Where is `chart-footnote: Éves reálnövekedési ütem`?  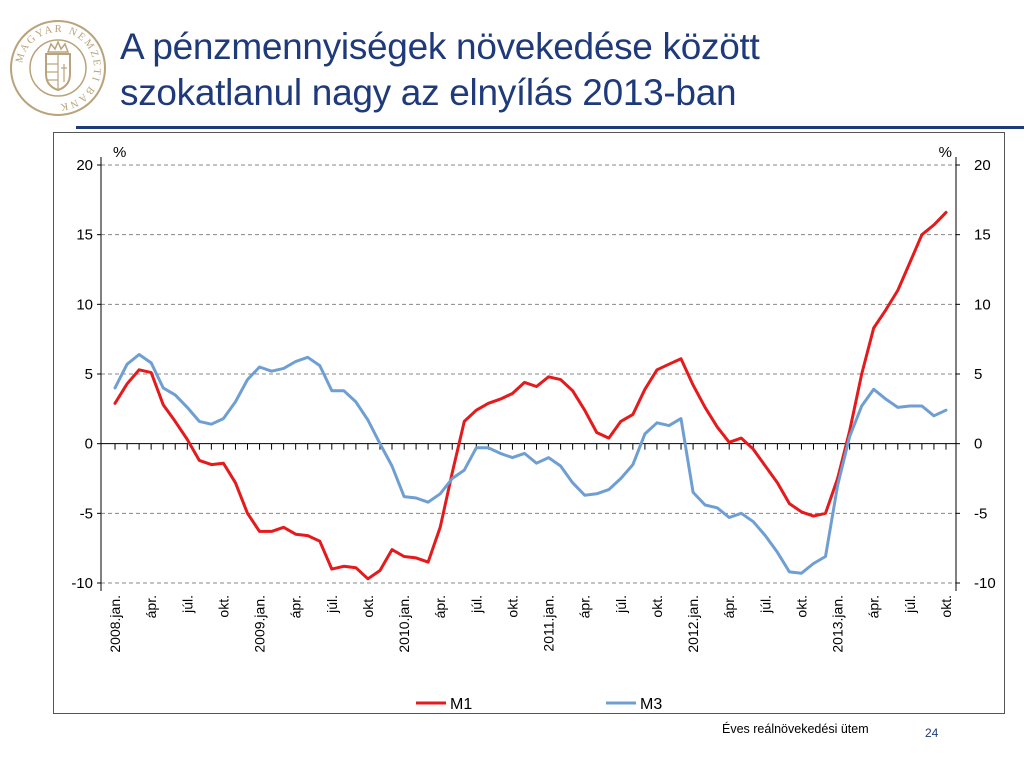 chart-footnote: Éves reálnövekedési ütem is located at coordinates (795, 729).